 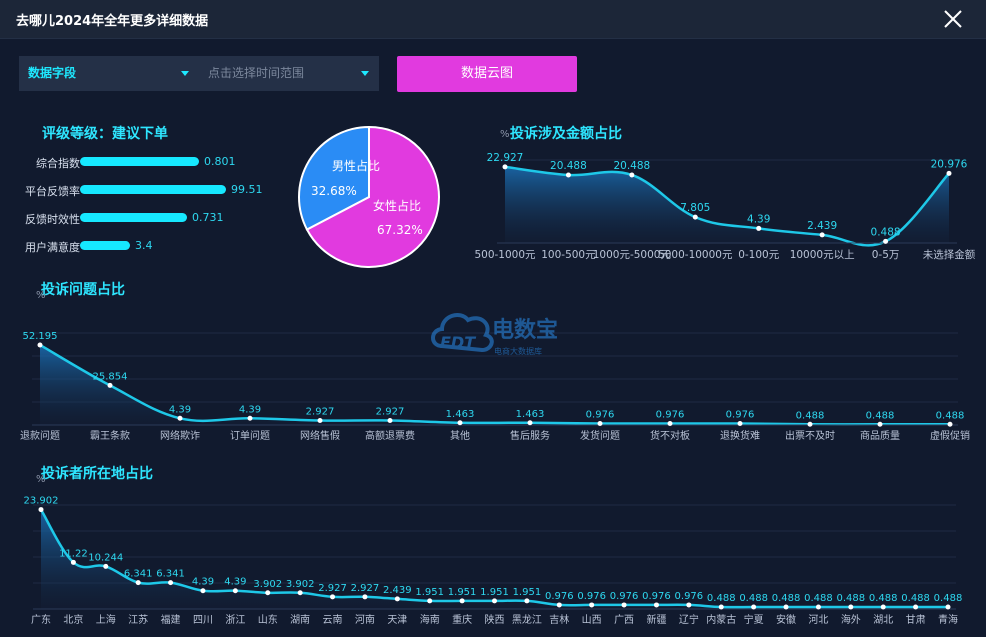 I want to click on tick-label: 未选择金额, so click(x=949, y=254).